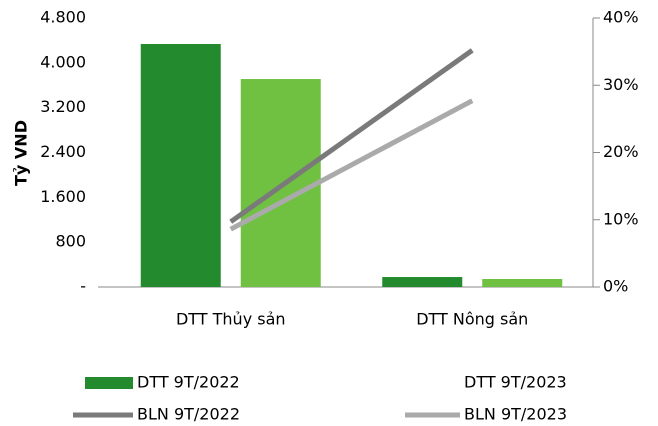  What do you see at coordinates (621, 84) in the screenshot?
I see `y2-tick-label: 30%` at bounding box center [621, 84].